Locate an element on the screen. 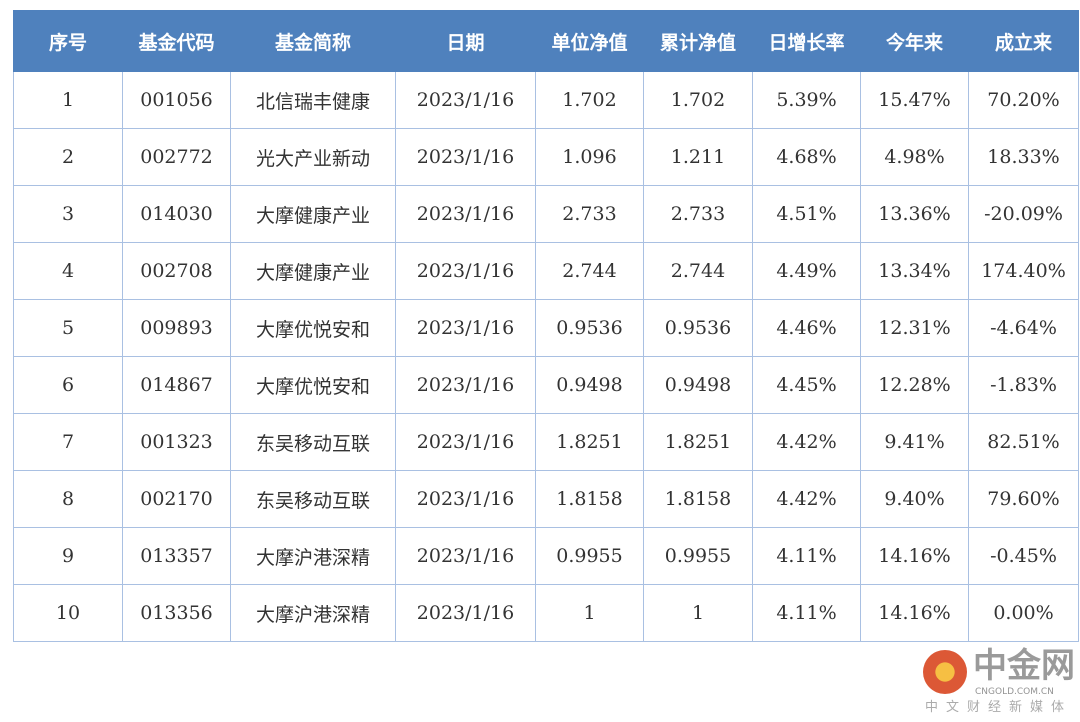 This screenshot has width=1080, height=722. table-cell: 15.47% is located at coordinates (914, 100).